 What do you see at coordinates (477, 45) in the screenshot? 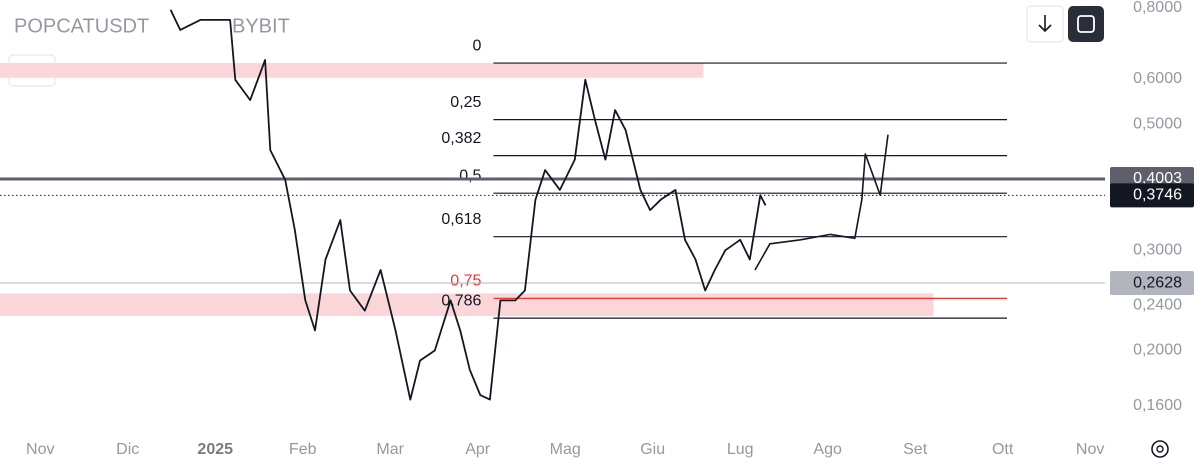
I see `fib-label: 0` at bounding box center [477, 45].